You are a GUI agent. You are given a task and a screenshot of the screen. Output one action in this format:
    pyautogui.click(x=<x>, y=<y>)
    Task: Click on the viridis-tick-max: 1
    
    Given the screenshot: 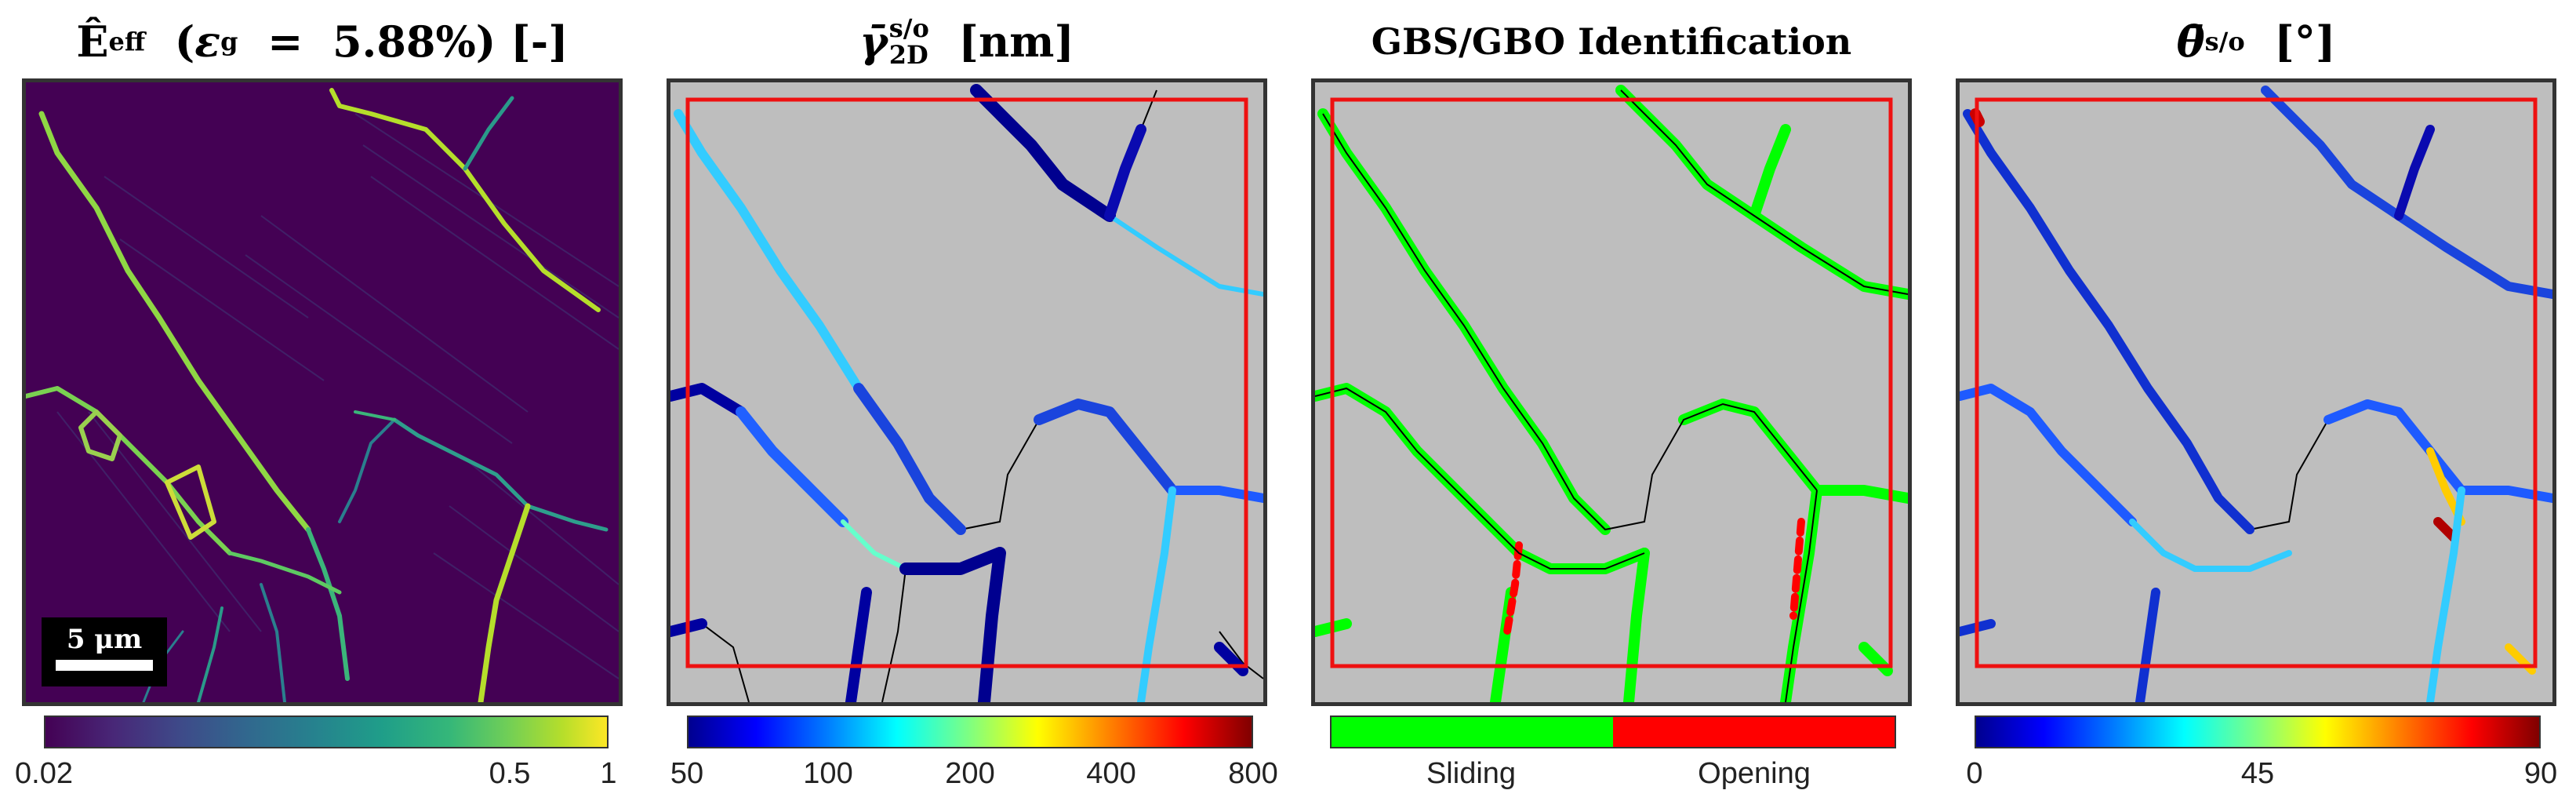 What is the action you would take?
    pyautogui.click(x=608, y=773)
    